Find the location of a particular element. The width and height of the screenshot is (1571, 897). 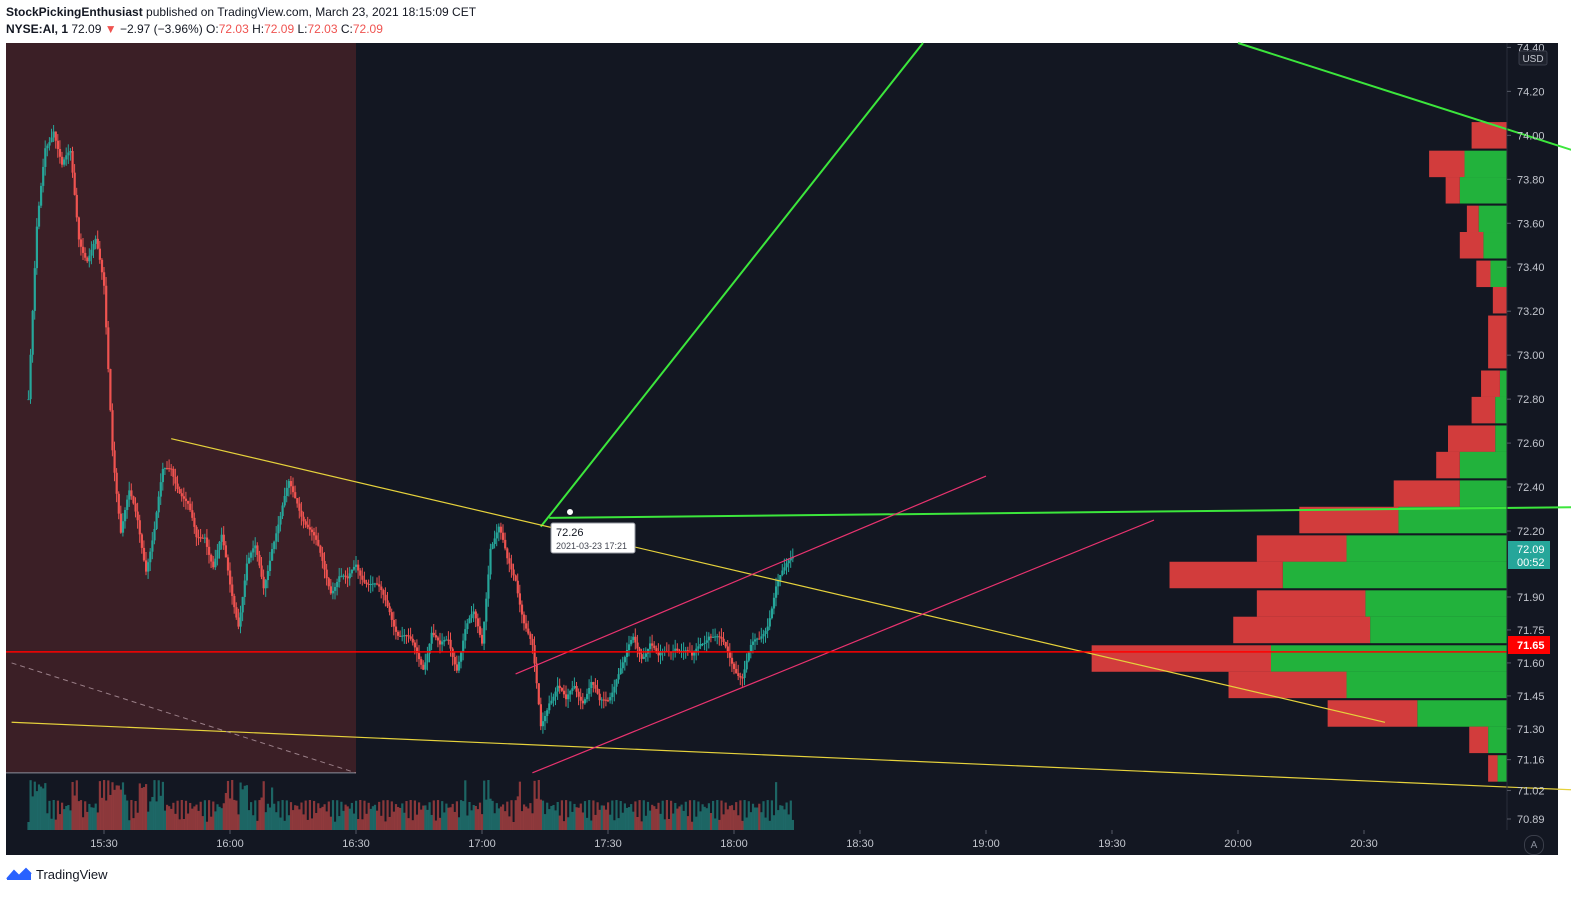

symbol-label: NYSE:AI, 1 is located at coordinates (37, 29).